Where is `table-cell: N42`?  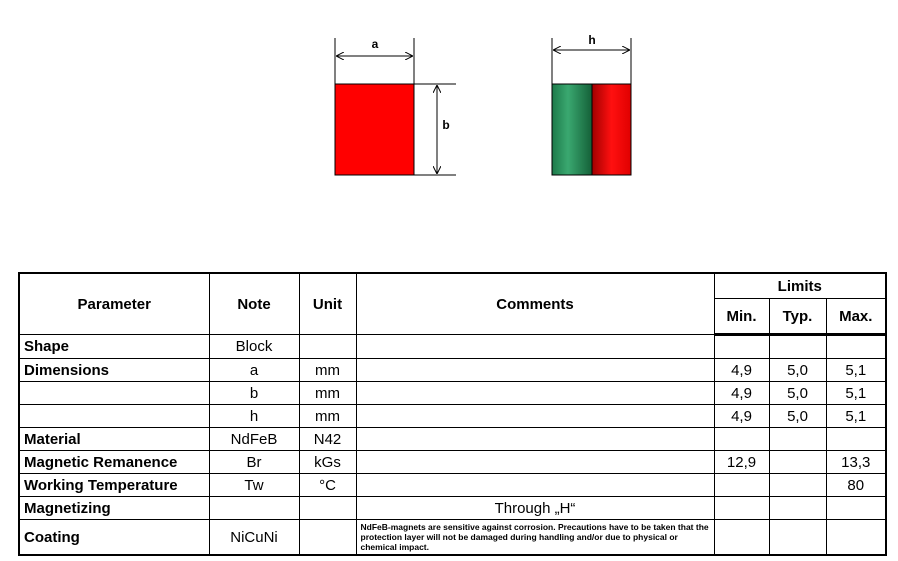
table-cell: N42 is located at coordinates (327, 439).